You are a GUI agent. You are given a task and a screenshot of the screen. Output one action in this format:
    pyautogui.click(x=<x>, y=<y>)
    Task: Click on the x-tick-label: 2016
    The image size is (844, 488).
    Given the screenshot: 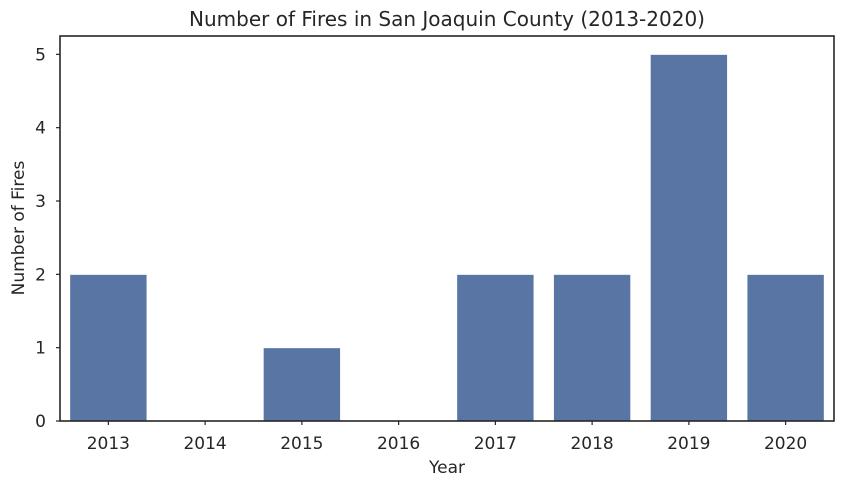 What is the action you would take?
    pyautogui.click(x=398, y=444)
    